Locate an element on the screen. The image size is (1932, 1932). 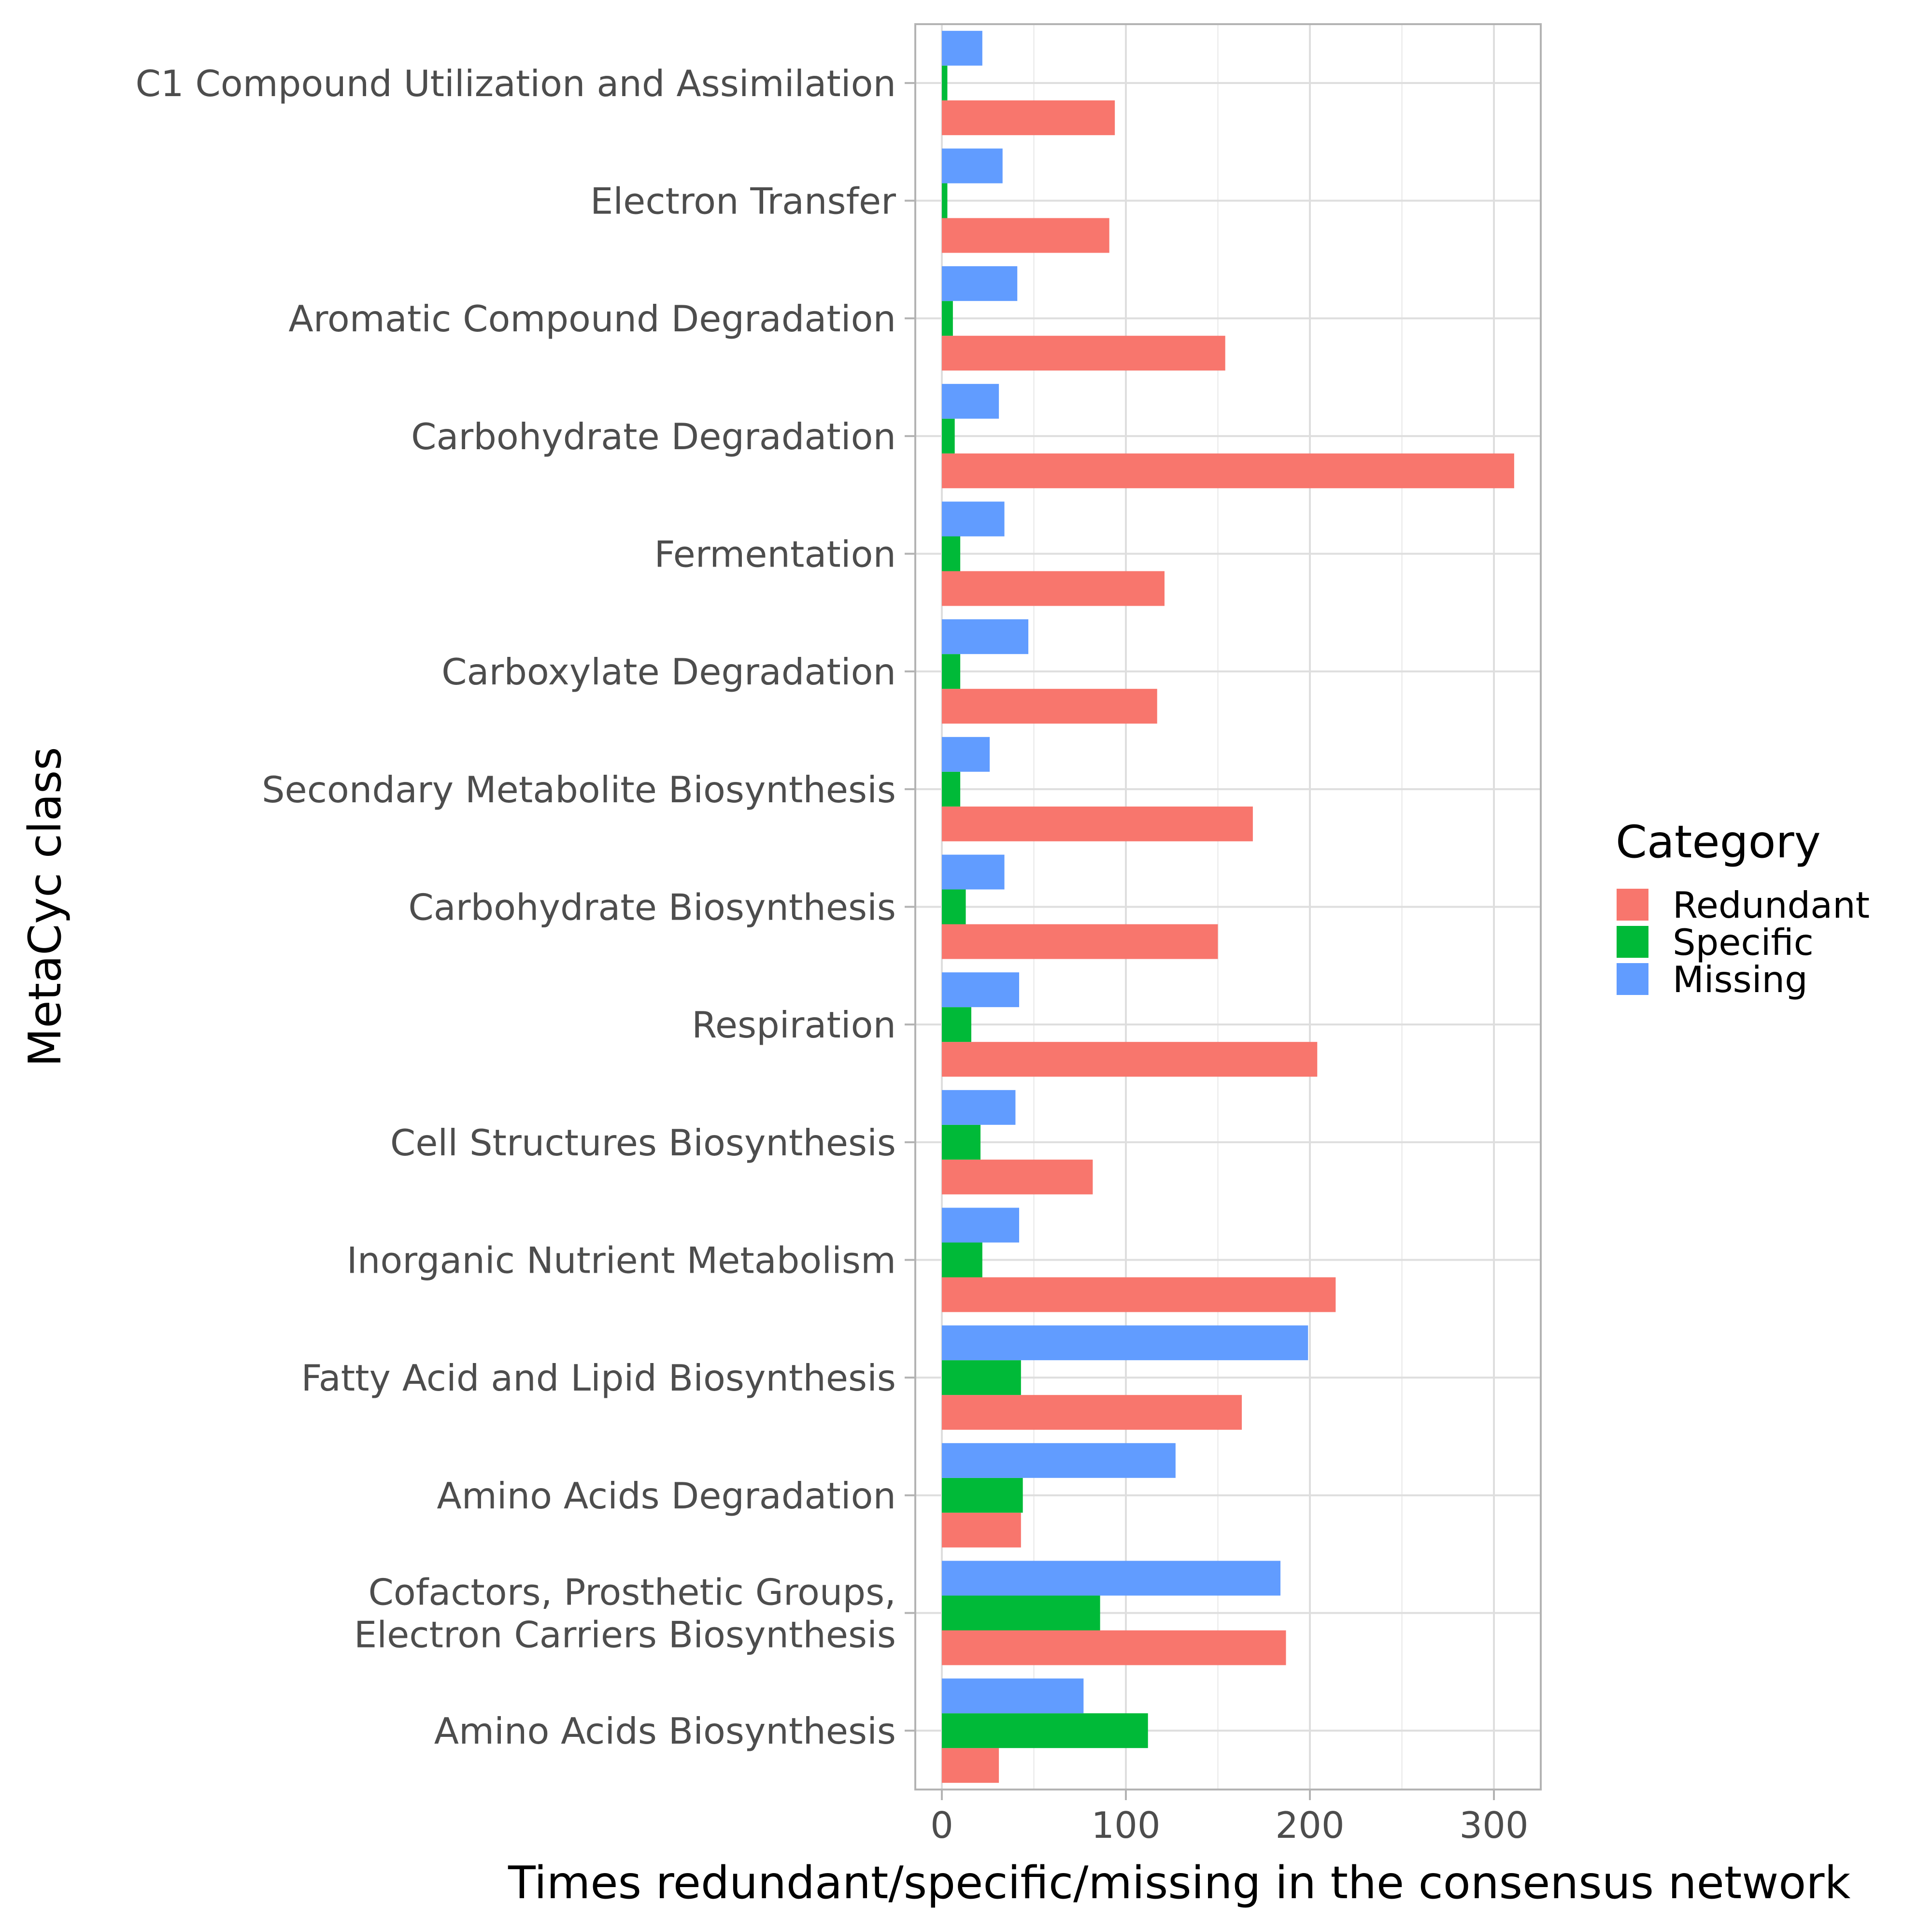
legend-label-missing: Missing is located at coordinates (1740, 979).